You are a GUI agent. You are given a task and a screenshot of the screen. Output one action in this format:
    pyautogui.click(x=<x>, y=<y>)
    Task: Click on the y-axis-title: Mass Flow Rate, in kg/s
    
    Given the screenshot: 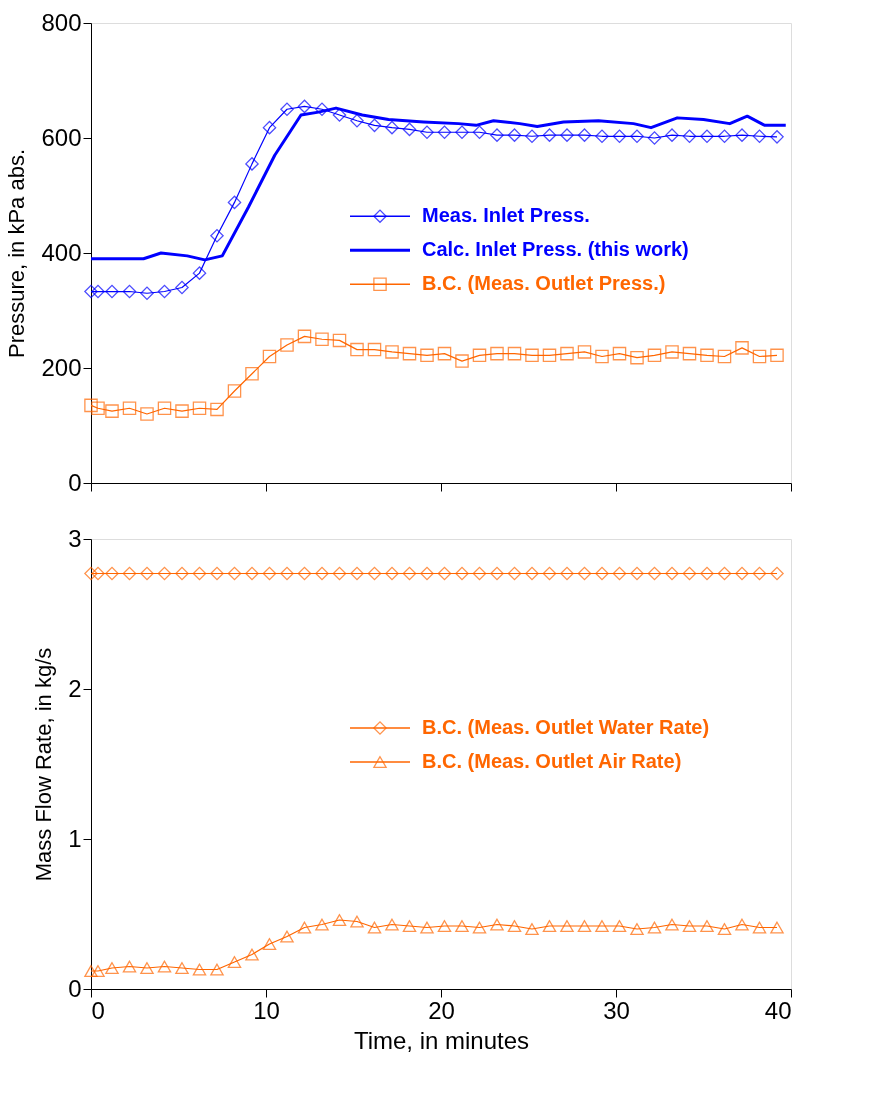 What is the action you would take?
    pyautogui.click(x=44, y=764)
    